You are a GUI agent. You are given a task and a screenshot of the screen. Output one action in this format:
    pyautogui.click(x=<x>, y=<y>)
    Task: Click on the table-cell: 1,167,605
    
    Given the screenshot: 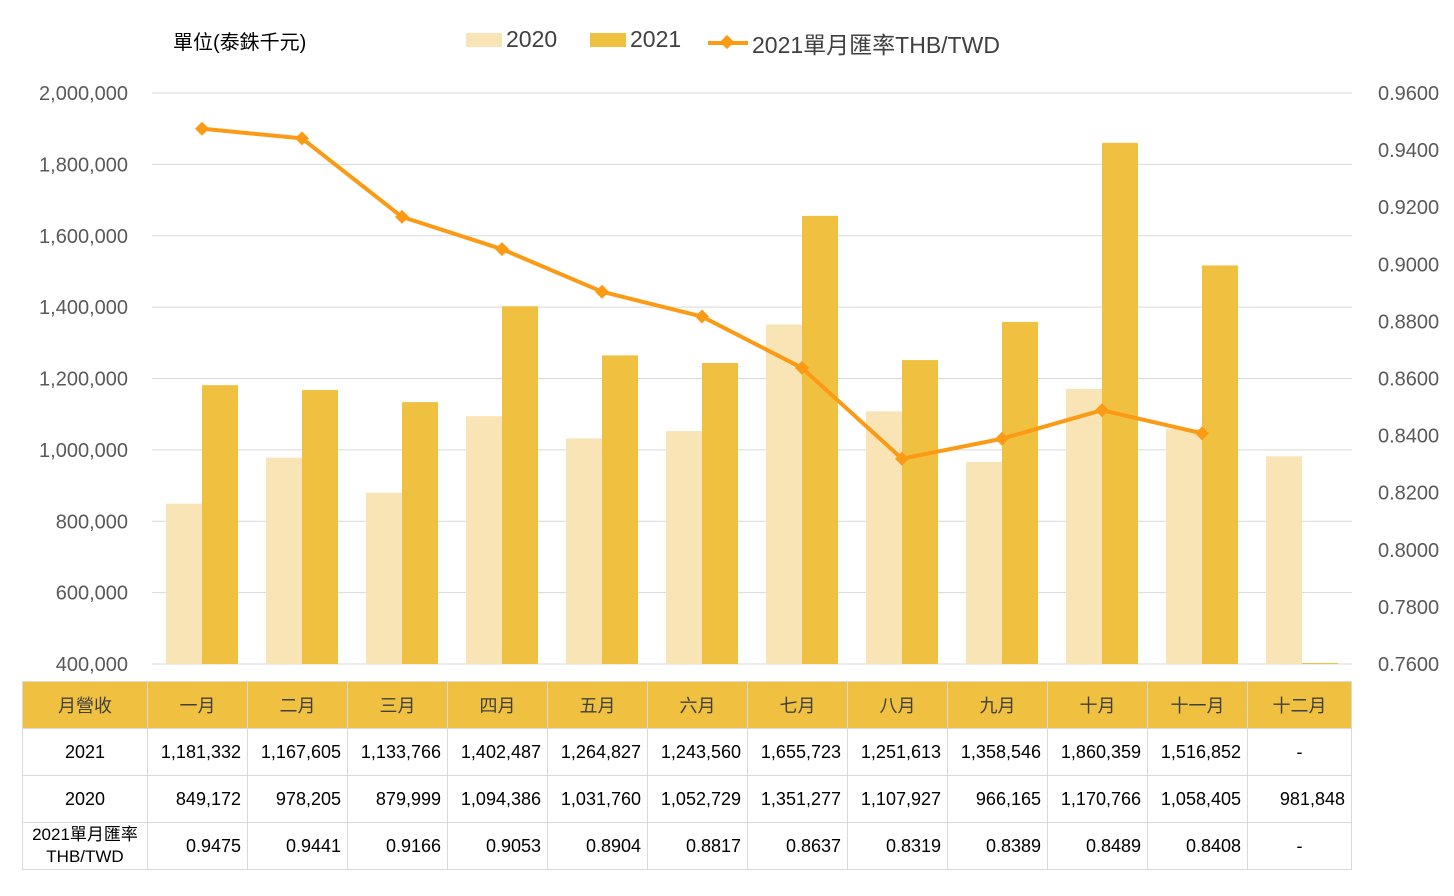 What is the action you would take?
    pyautogui.click(x=297, y=752)
    